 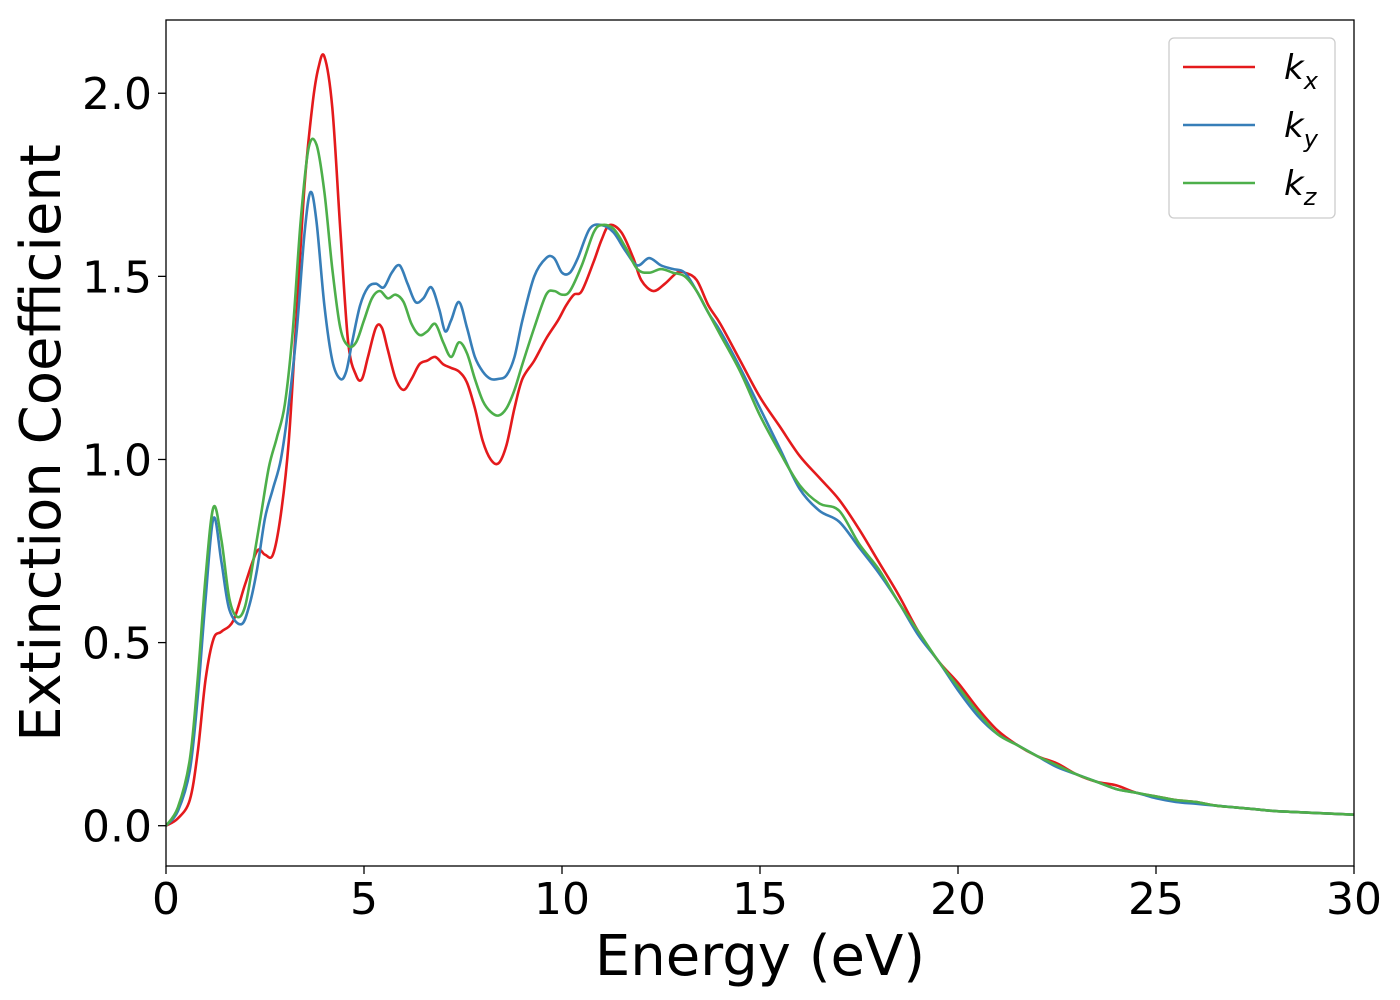 I want to click on y-axis-ticks: 0.0 0.5 1.0 1.5 2.0, so click(x=124, y=461).